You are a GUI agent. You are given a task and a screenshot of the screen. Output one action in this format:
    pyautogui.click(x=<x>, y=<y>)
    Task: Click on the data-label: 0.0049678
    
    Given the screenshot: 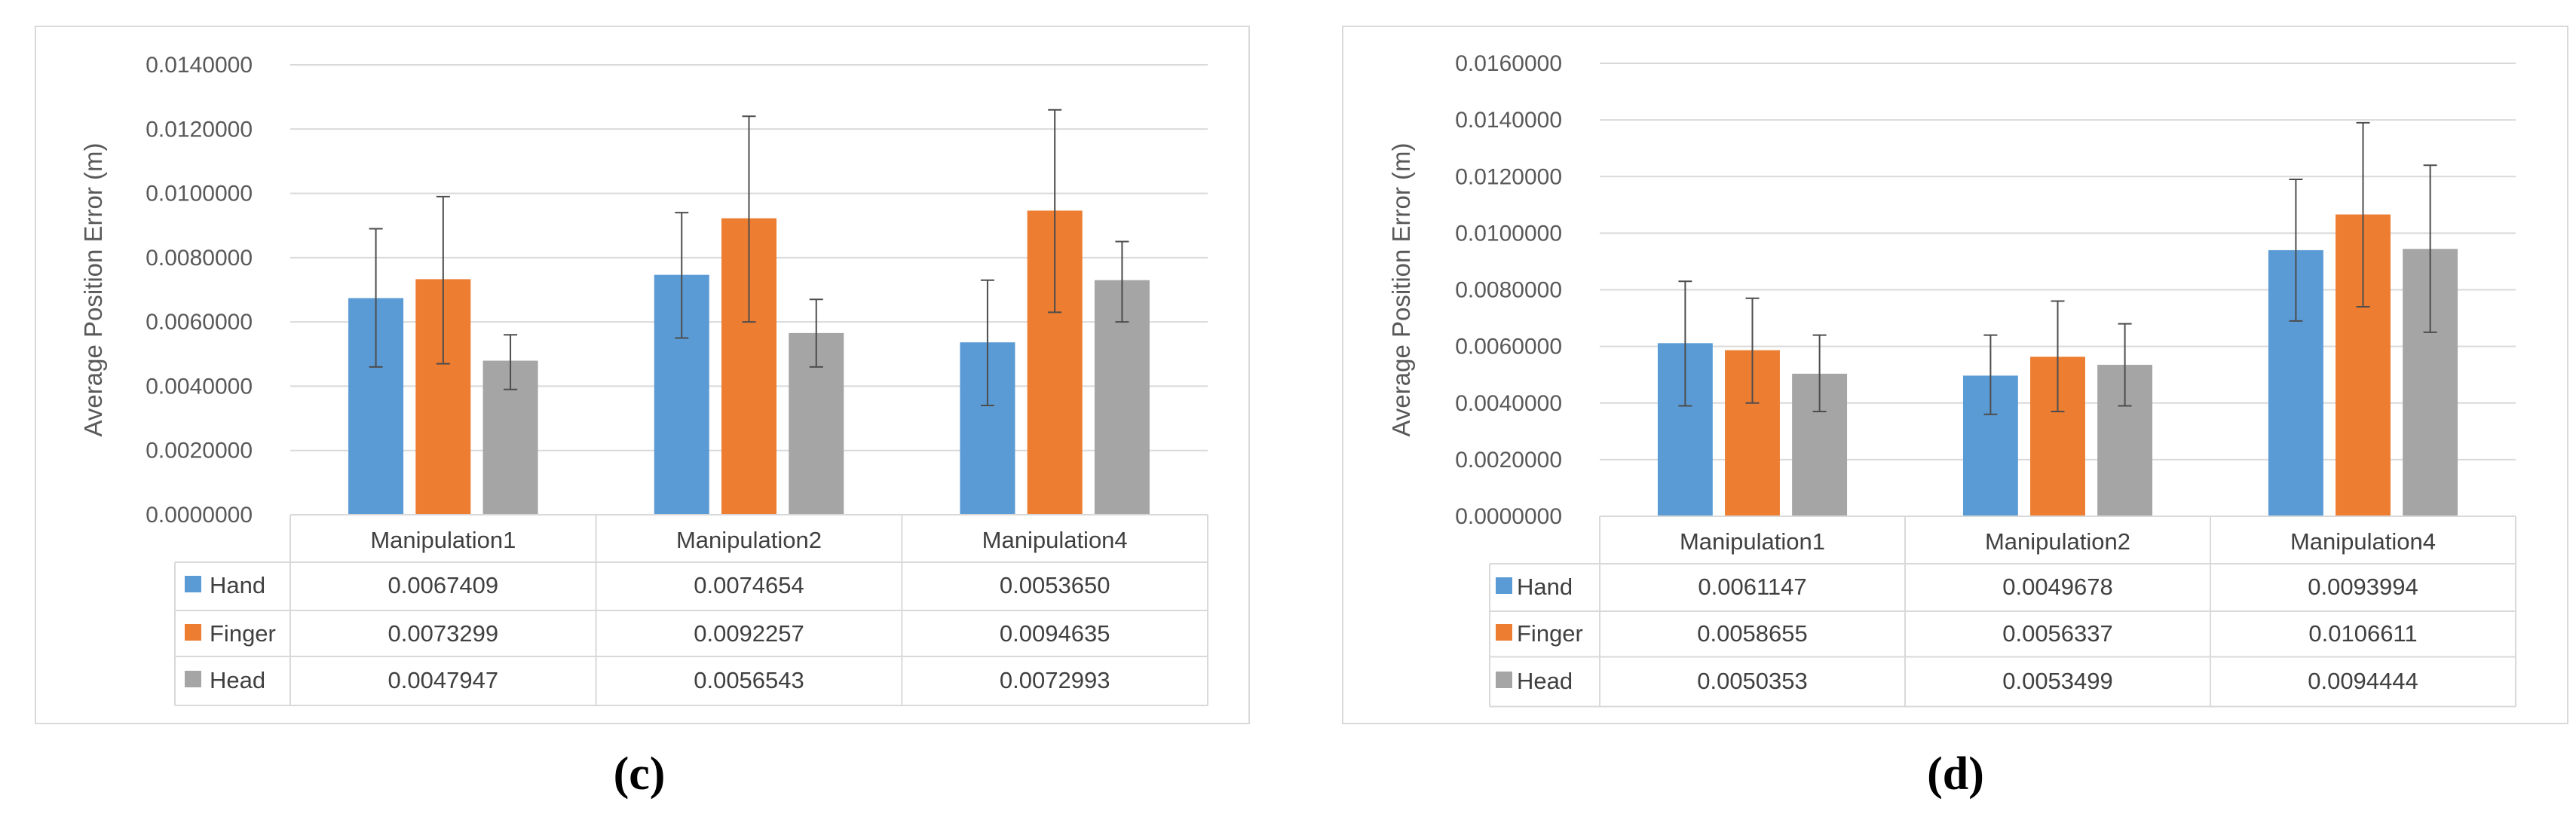 What is the action you would take?
    pyautogui.click(x=2057, y=587)
    